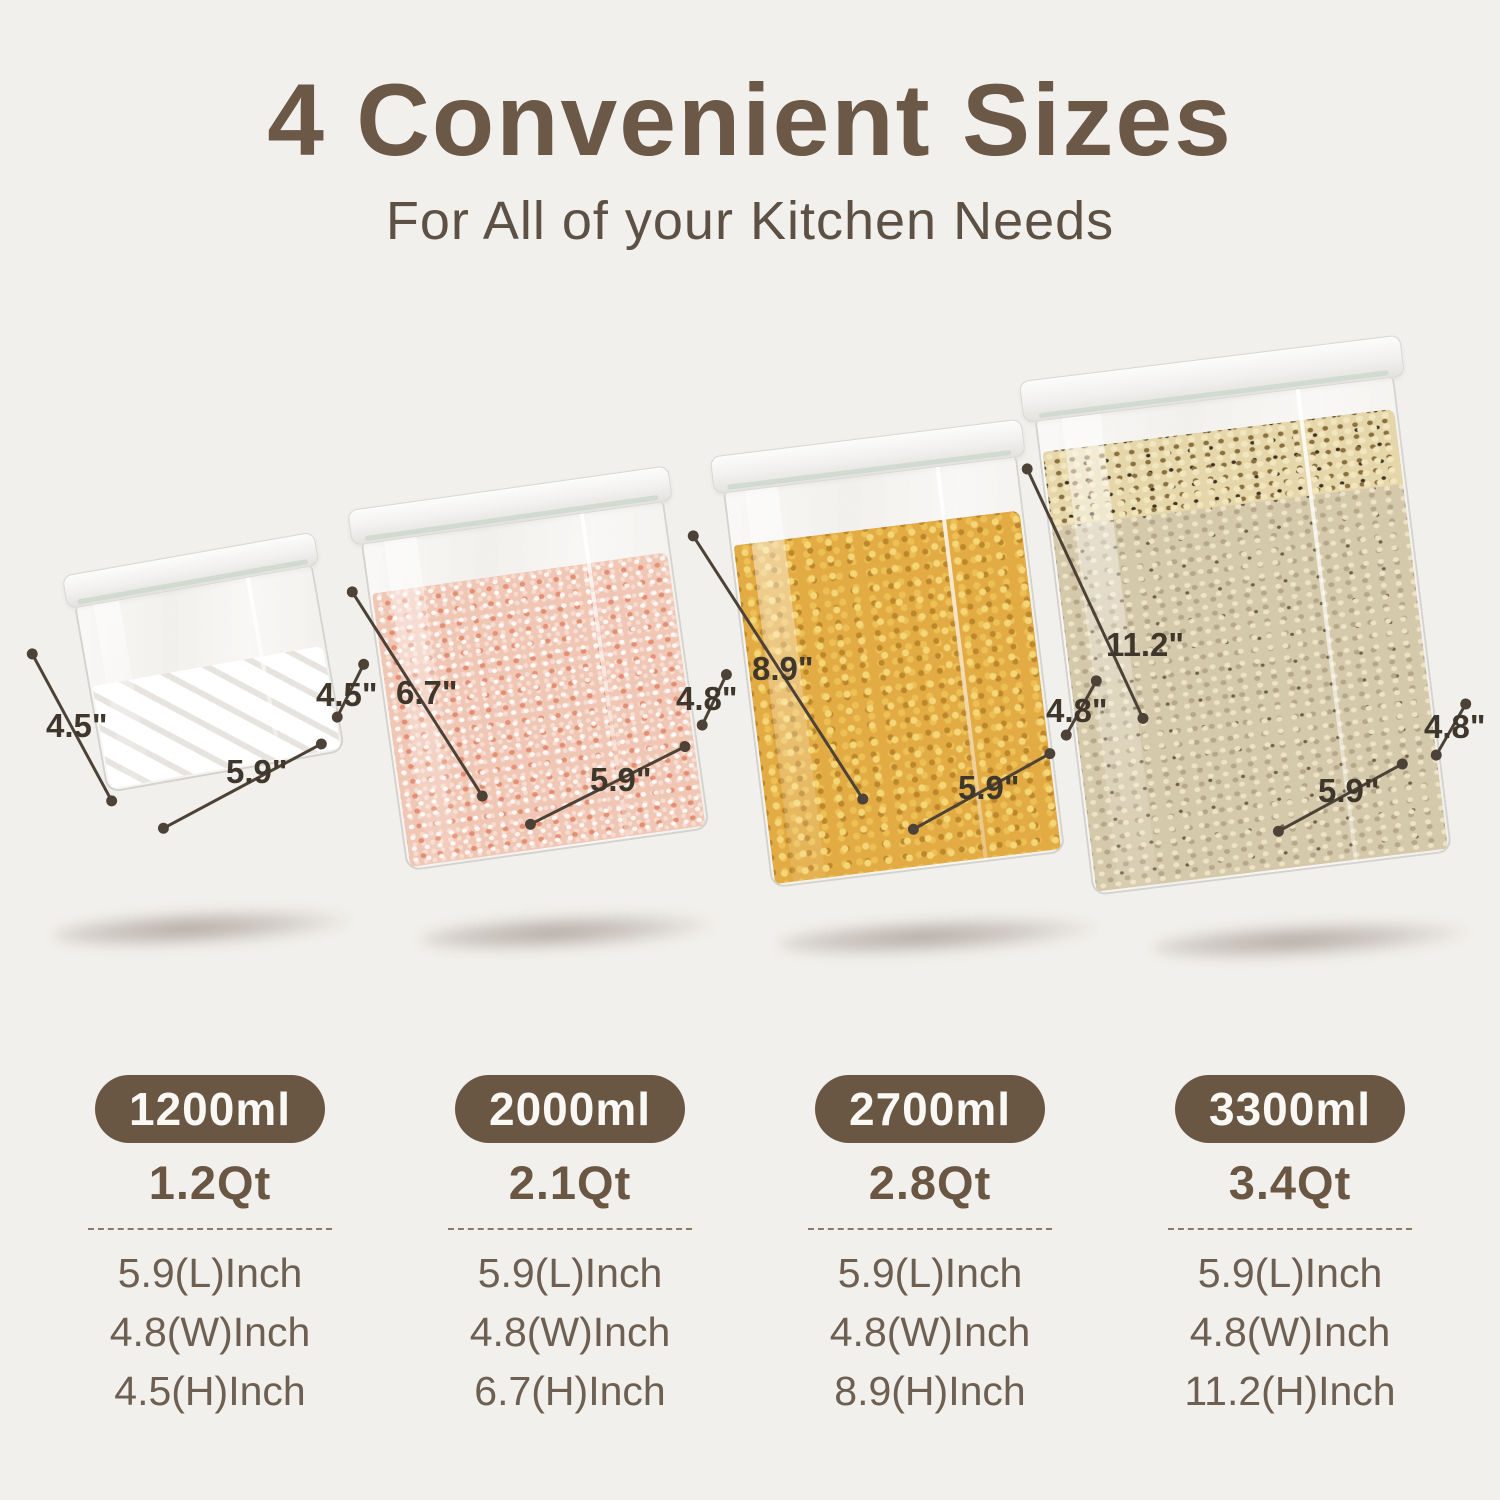 This screenshot has width=1500, height=1500. What do you see at coordinates (570, 1182) in the screenshot?
I see `quart-value: 2.1Qt` at bounding box center [570, 1182].